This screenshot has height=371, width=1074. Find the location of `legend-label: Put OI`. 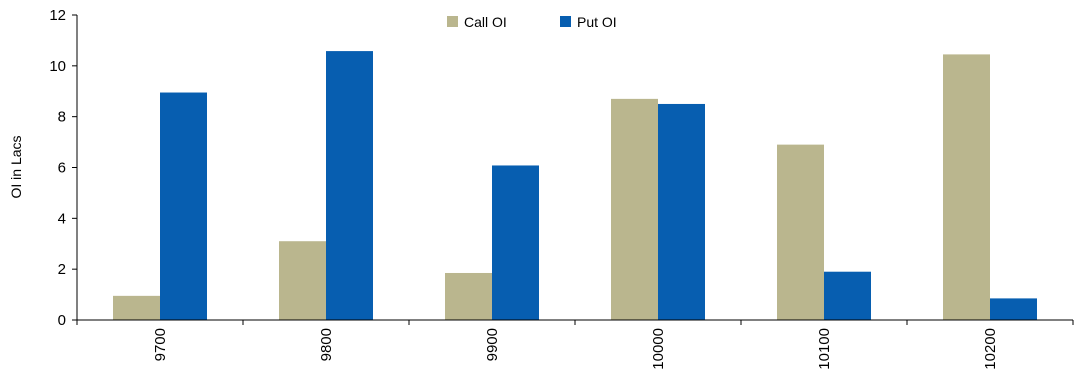

legend-label: Put OI is located at coordinates (597, 22).